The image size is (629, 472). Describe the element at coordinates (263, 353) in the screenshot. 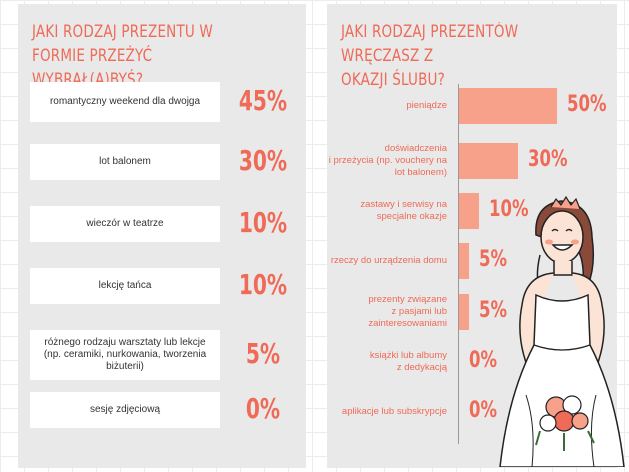

I see `row-percent: 5%` at that location.